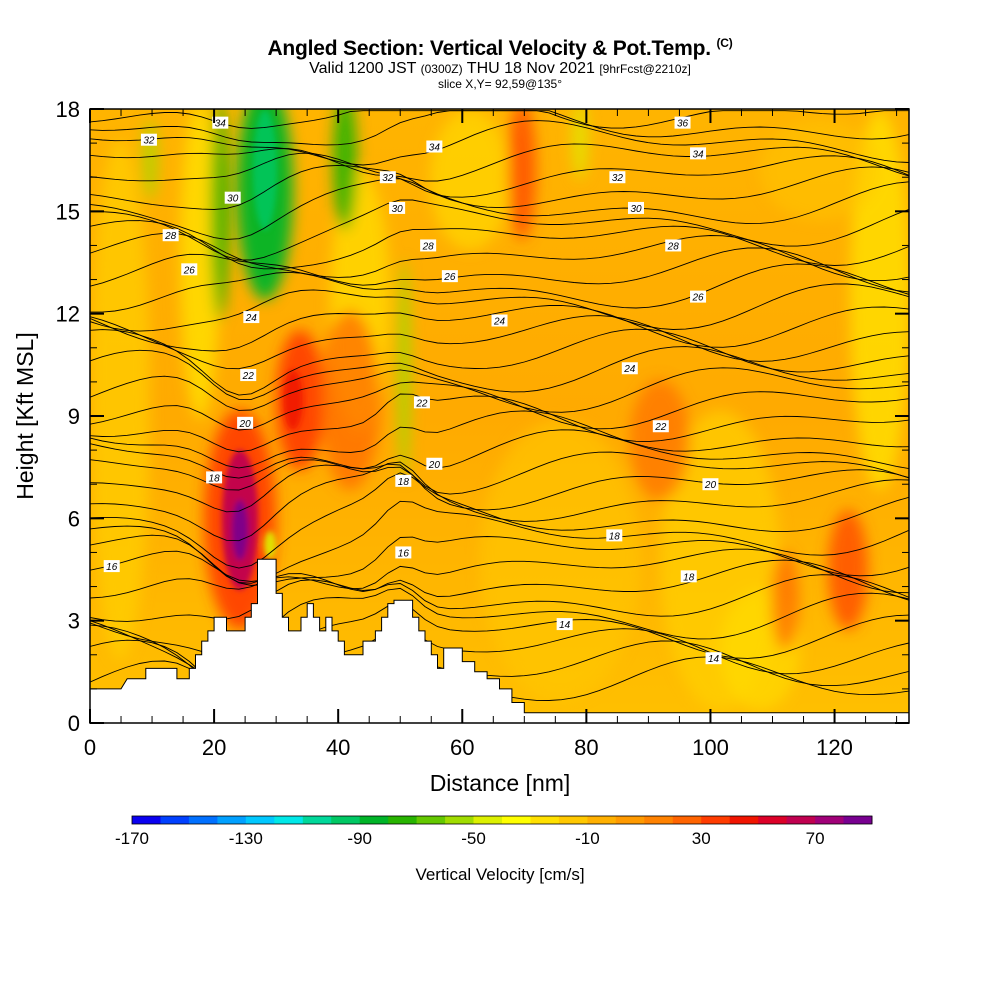 The height and width of the screenshot is (1000, 1000). Describe the element at coordinates (90, 747) in the screenshot. I see `x-tick-label: 0` at that location.